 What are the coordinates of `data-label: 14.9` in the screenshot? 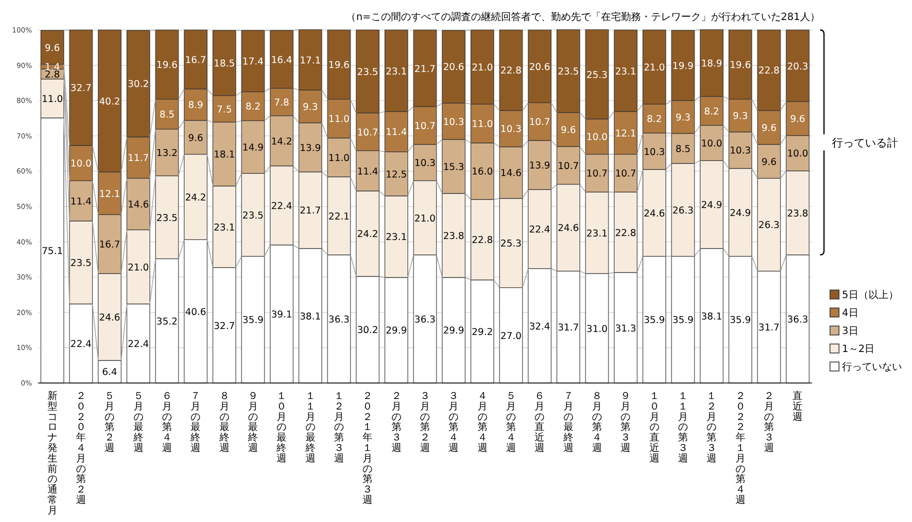 It's located at (253, 148).